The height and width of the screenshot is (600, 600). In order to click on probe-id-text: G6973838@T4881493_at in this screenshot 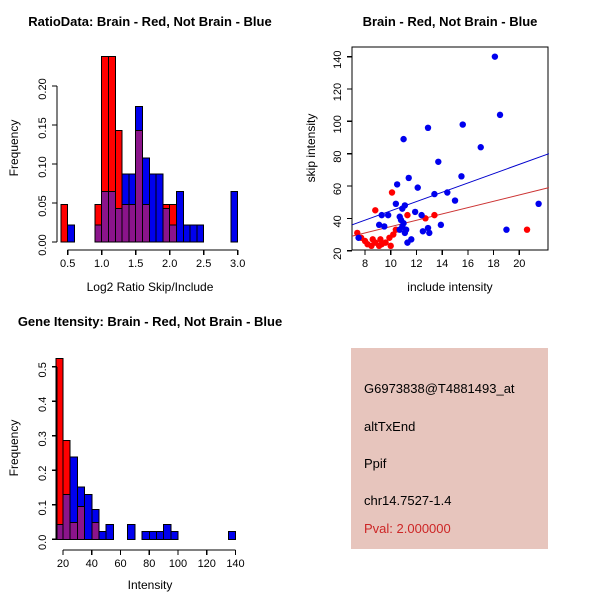, I will do `click(439, 388)`.